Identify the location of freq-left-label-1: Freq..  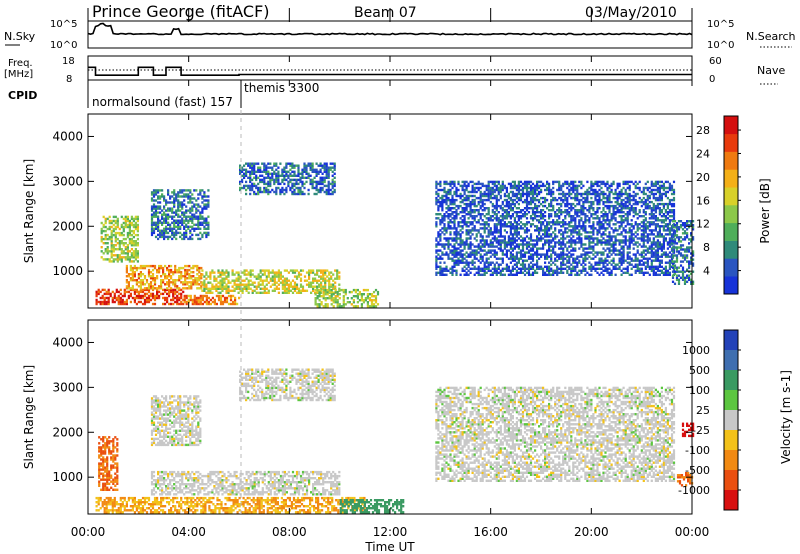
(20, 63).